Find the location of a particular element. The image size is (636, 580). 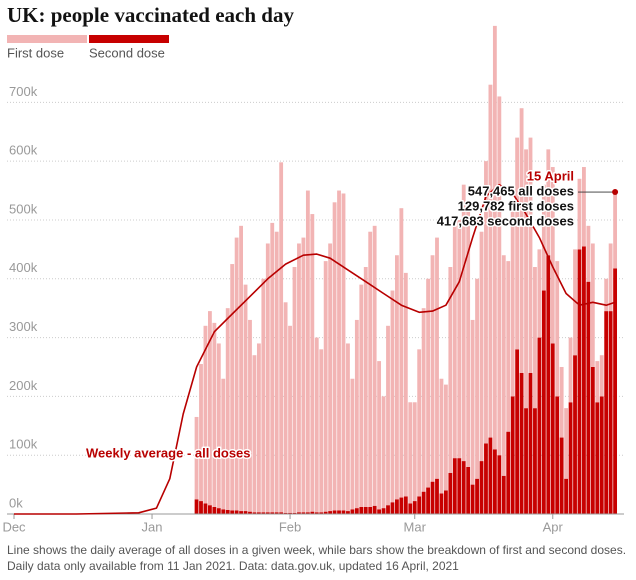

y-tick-label: 200k is located at coordinates (23, 385).